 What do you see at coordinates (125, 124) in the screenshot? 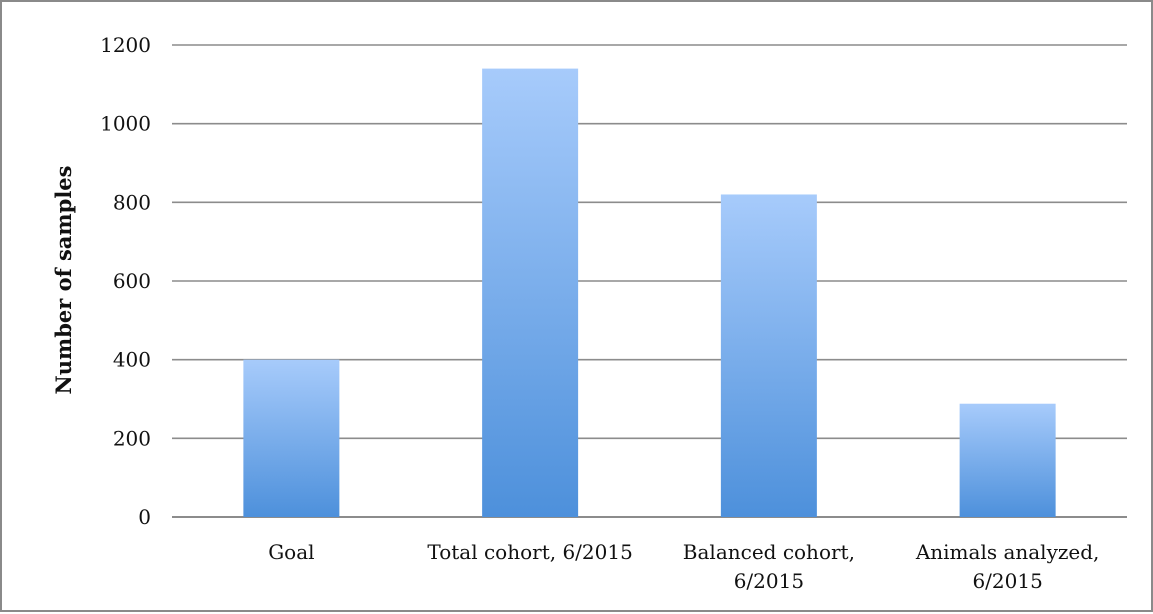
I see `y-tick-label: 1000` at bounding box center [125, 124].